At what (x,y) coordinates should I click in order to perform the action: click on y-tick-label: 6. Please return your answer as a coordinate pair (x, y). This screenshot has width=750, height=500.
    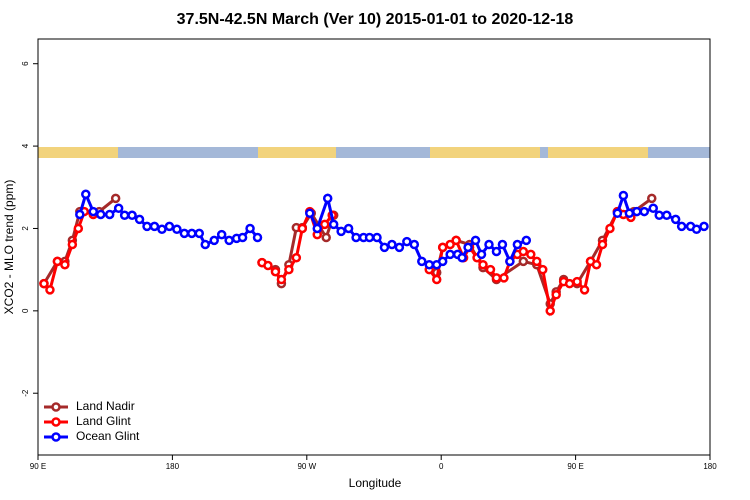
    Looking at the image, I should click on (25, 63).